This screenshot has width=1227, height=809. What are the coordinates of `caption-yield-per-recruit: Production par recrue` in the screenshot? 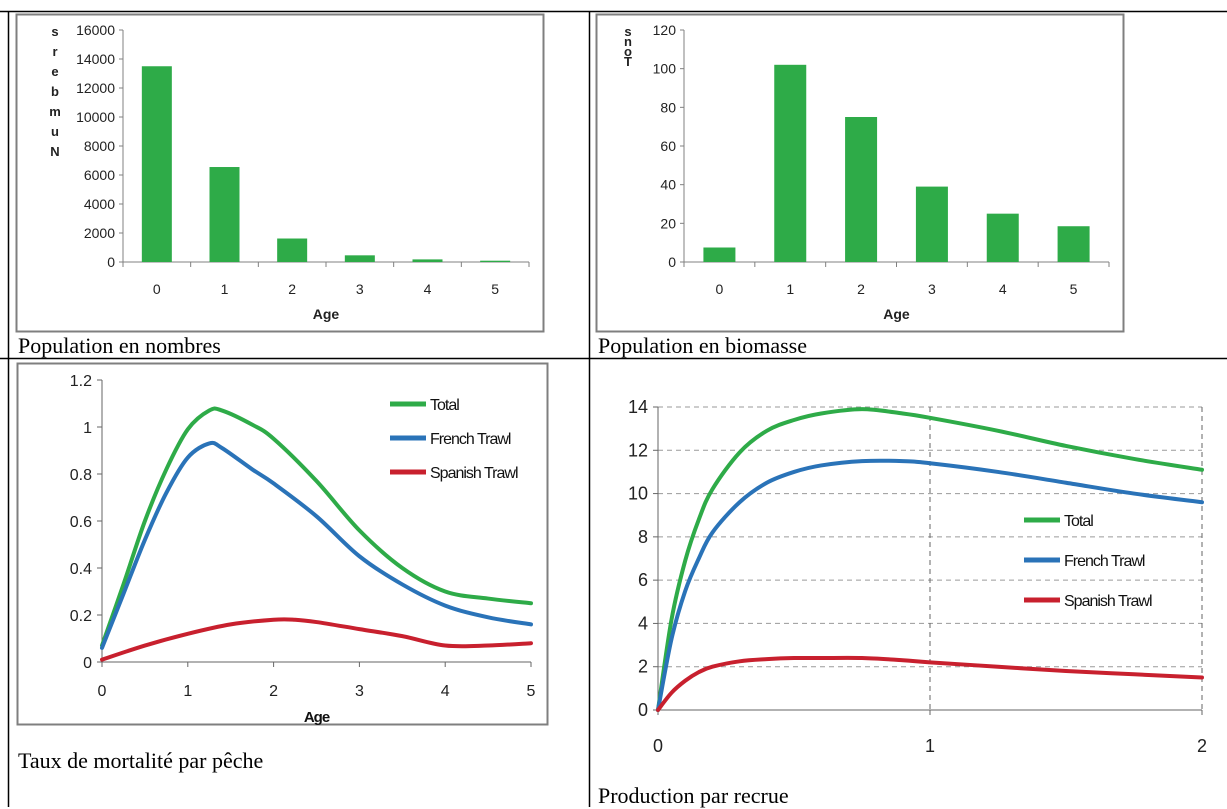 It's located at (693, 795).